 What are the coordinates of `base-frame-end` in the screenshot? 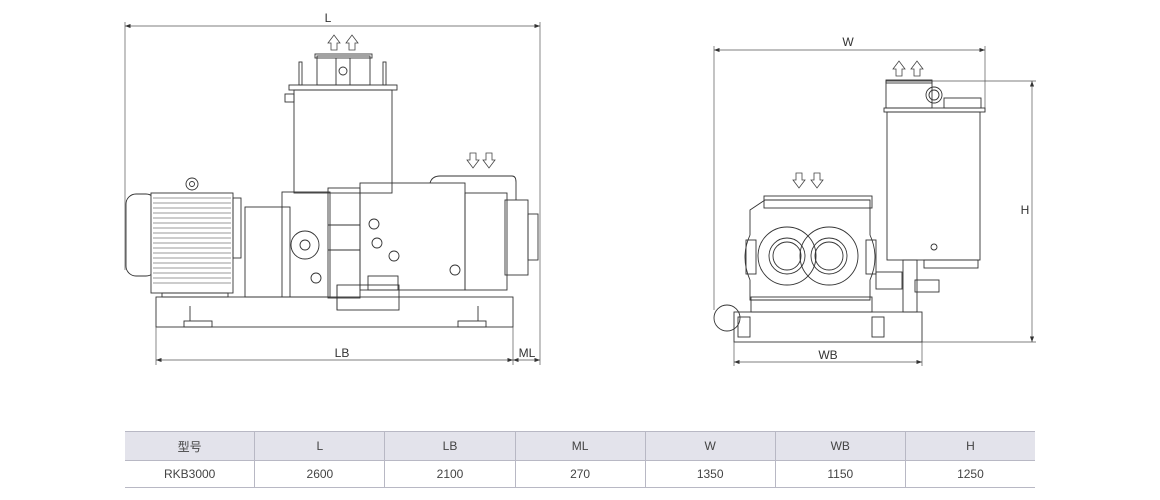 It's located at (818, 319).